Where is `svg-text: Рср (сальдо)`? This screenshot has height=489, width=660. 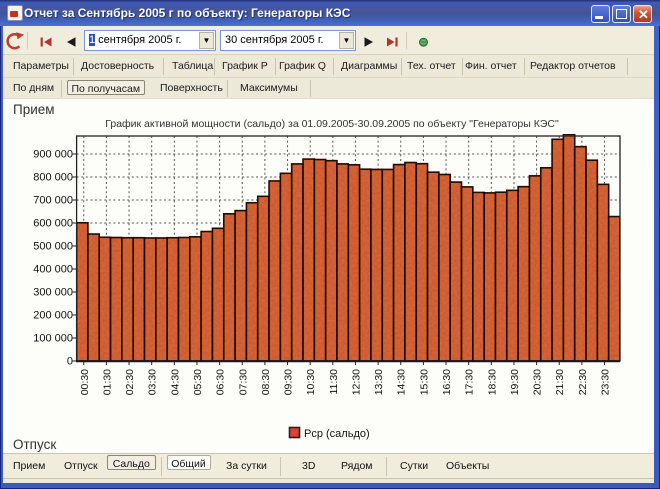 svg-text: Рср (сальдо) is located at coordinates (337, 434).